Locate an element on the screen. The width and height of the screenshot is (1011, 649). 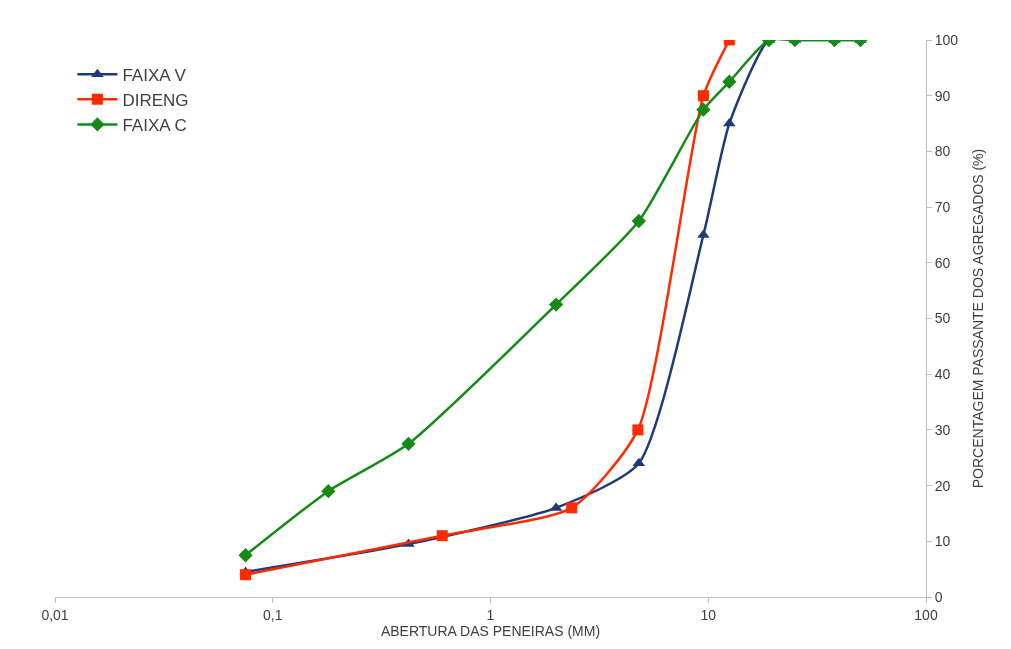
y-tick-label: 10 is located at coordinates (942, 541).